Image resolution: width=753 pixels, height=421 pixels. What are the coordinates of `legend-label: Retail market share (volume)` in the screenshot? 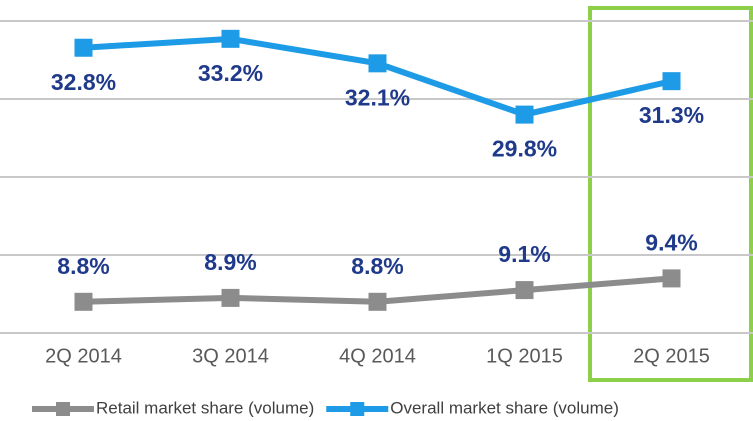 It's located at (205, 407).